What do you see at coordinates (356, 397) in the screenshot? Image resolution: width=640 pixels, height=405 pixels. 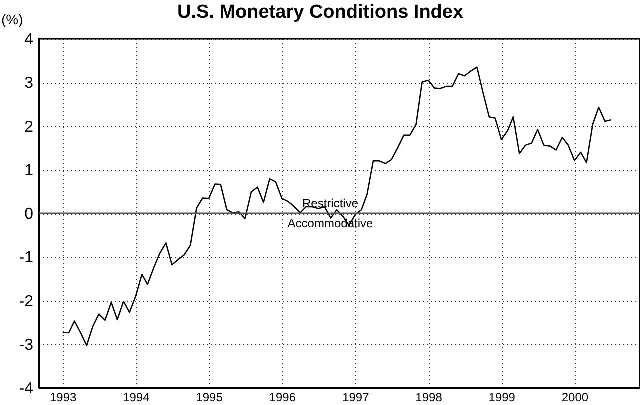 I see `x-tick-label: 1997` at bounding box center [356, 397].